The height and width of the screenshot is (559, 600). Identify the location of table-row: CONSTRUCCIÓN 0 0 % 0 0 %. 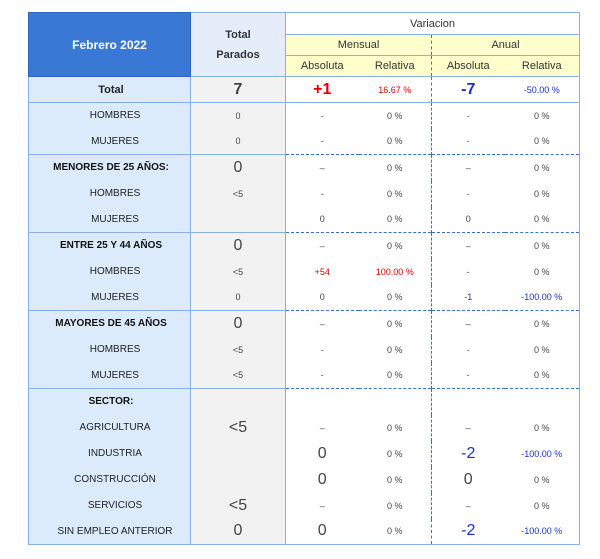
(304, 479).